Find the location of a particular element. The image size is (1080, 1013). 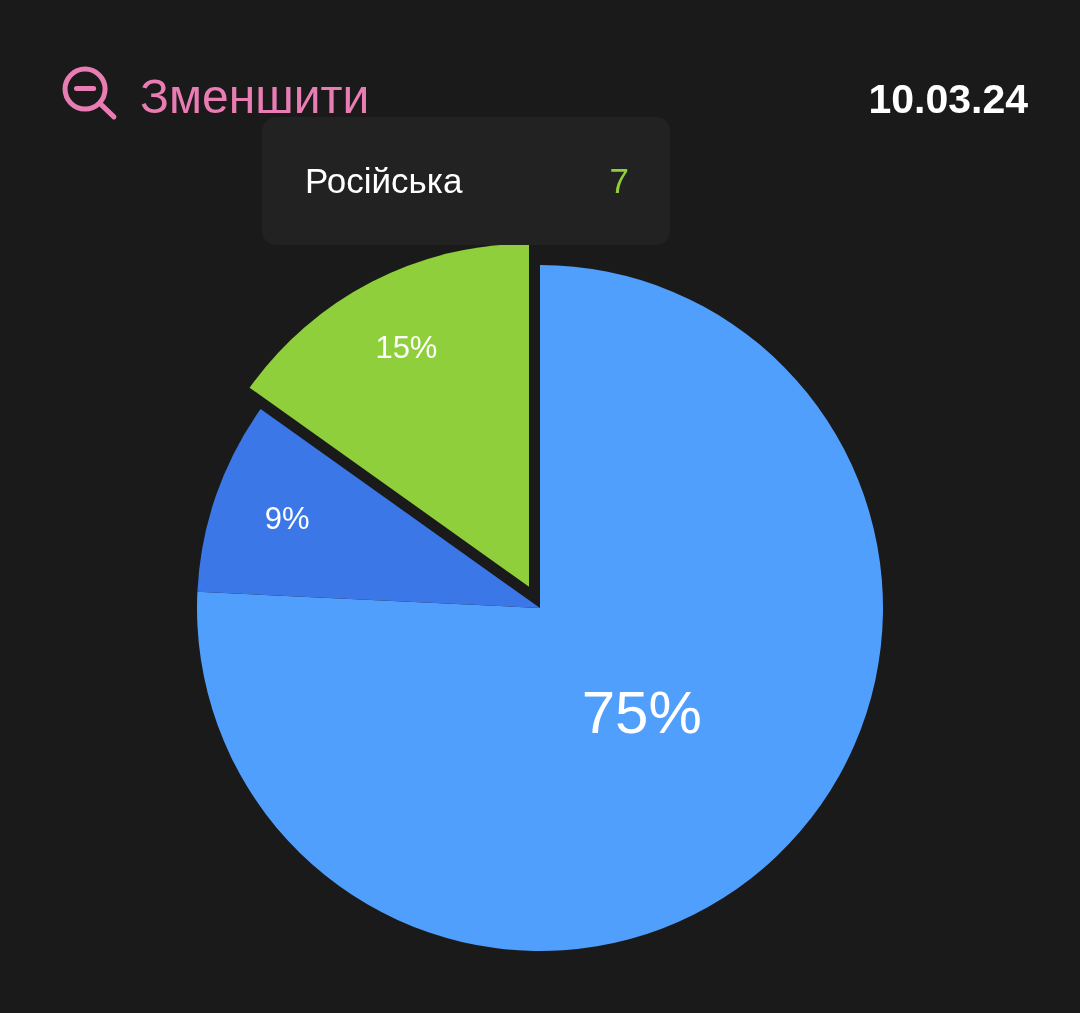

text: 10.03.24 is located at coordinates (948, 99).